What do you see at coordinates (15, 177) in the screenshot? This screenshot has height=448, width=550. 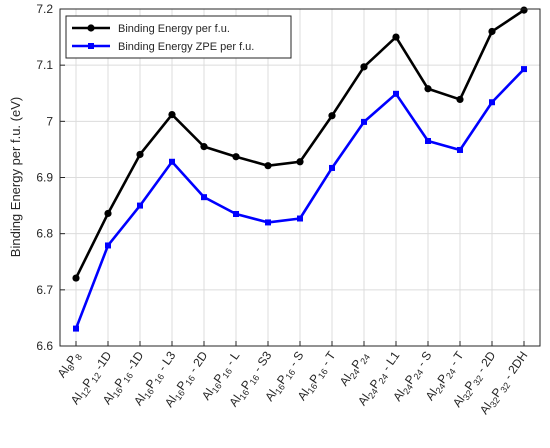 I see `y-axis-label: Binding Energy per f.u. (eV)` at bounding box center [15, 177].